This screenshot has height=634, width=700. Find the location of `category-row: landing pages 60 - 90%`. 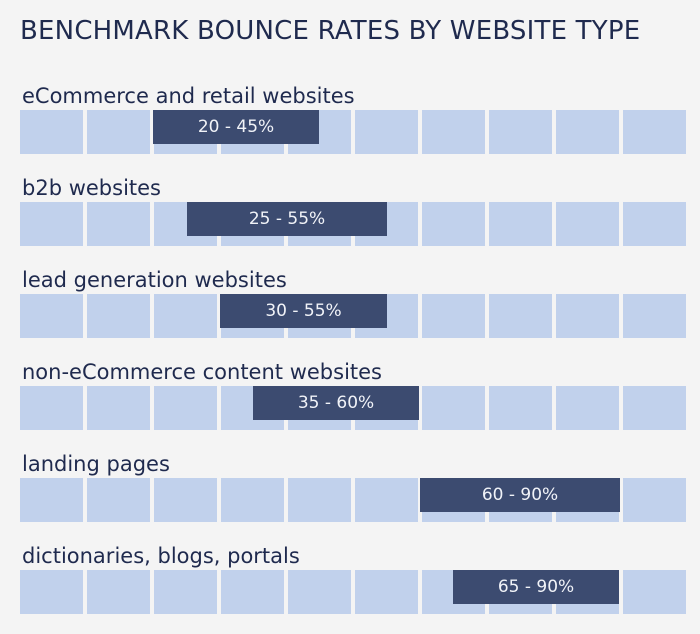

category-row: landing pages 60 - 90% is located at coordinates (350, 497).